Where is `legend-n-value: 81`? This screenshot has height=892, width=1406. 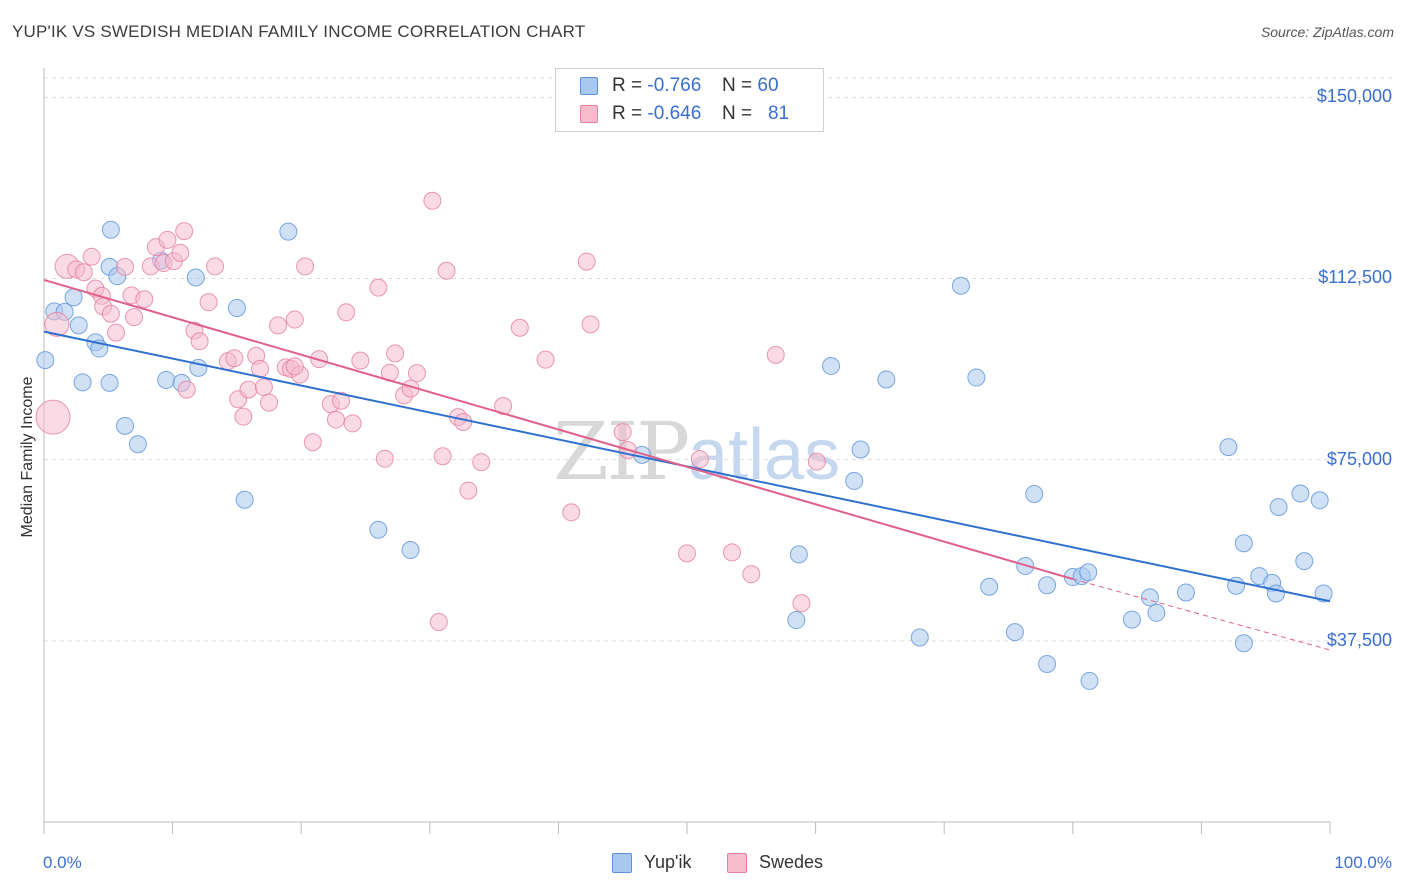 legend-n-value: 81 is located at coordinates (778, 113).